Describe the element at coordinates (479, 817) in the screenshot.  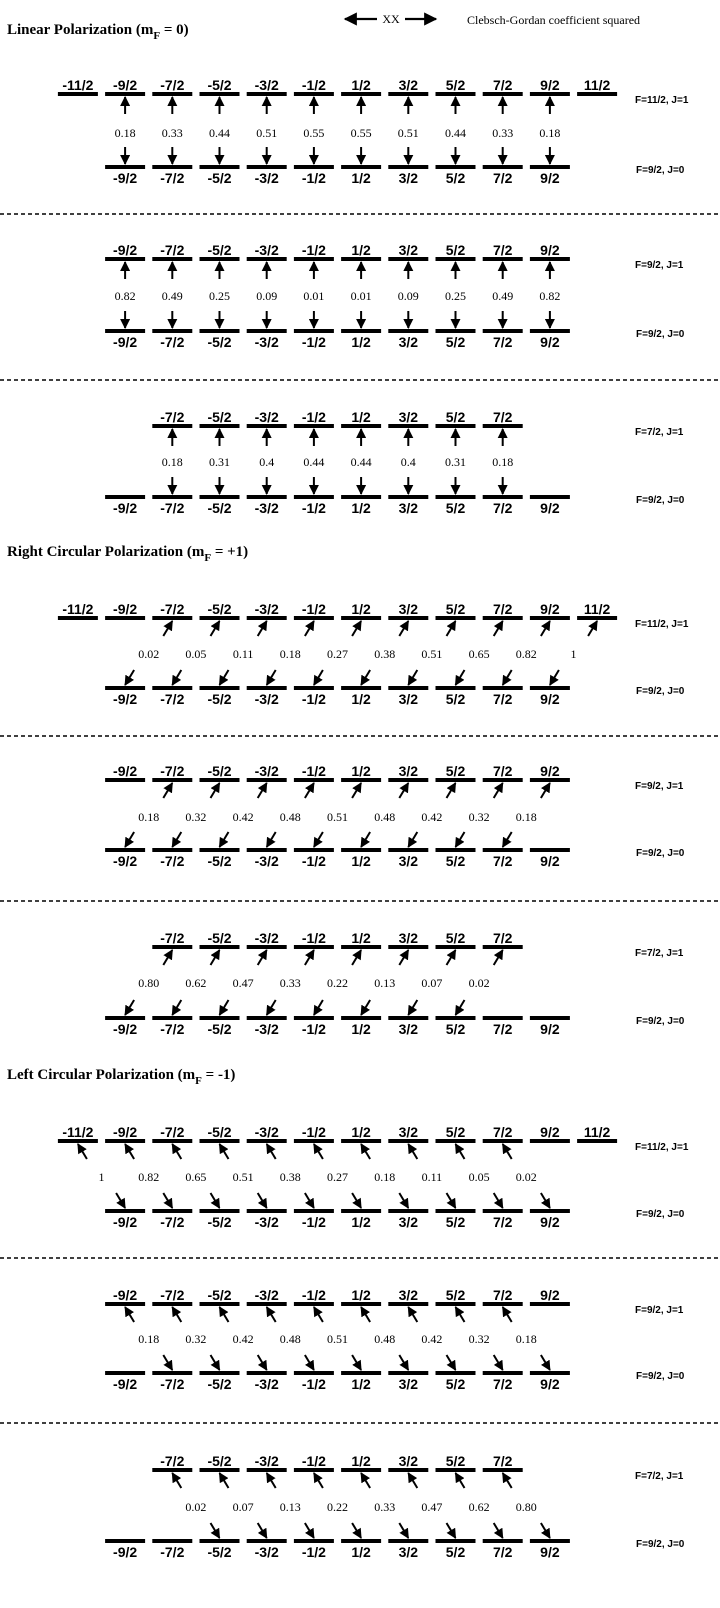
I see `cg-coefficient: 0.32` at that location.